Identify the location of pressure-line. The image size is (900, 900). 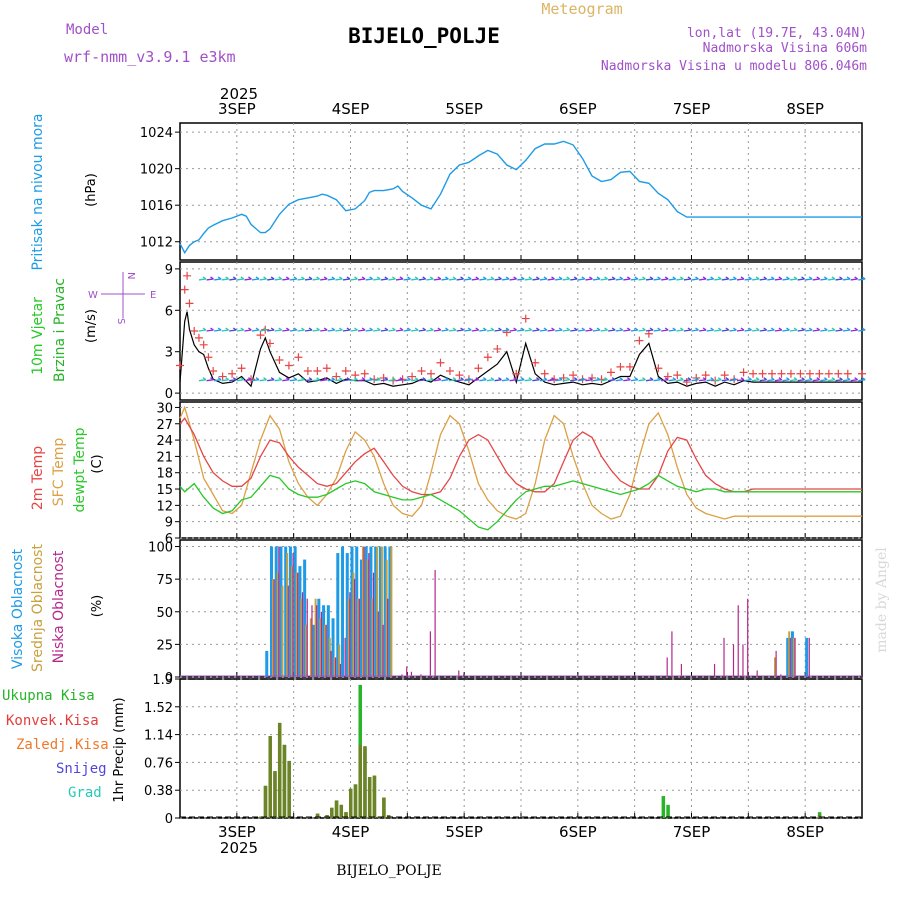
(520, 197).